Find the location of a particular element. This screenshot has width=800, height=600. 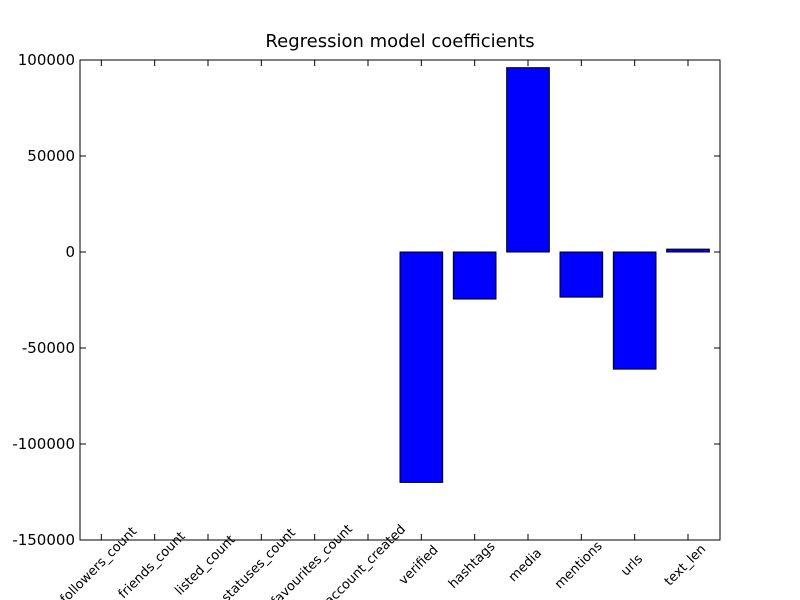

y-tick-label: 100000 is located at coordinates (46, 60).